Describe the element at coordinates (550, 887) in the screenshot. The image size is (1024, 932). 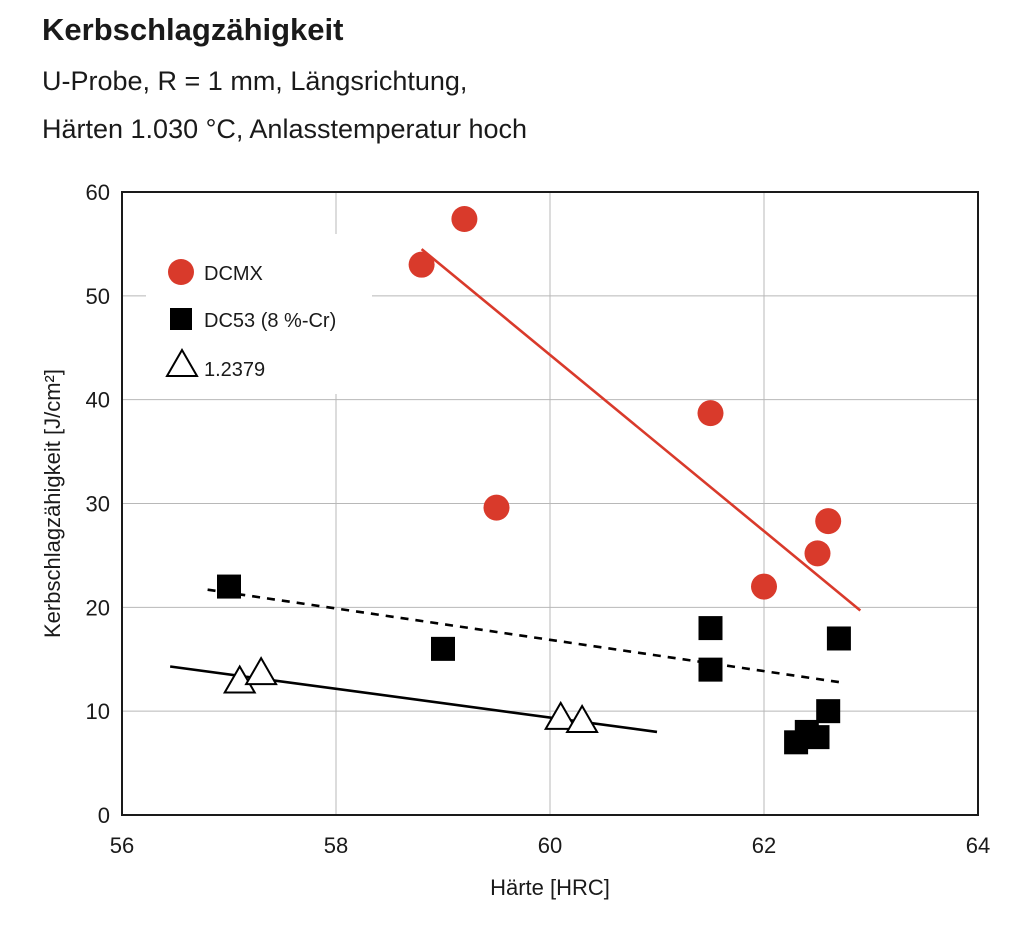
I see `x-axis-label: Härte [HRC]` at that location.